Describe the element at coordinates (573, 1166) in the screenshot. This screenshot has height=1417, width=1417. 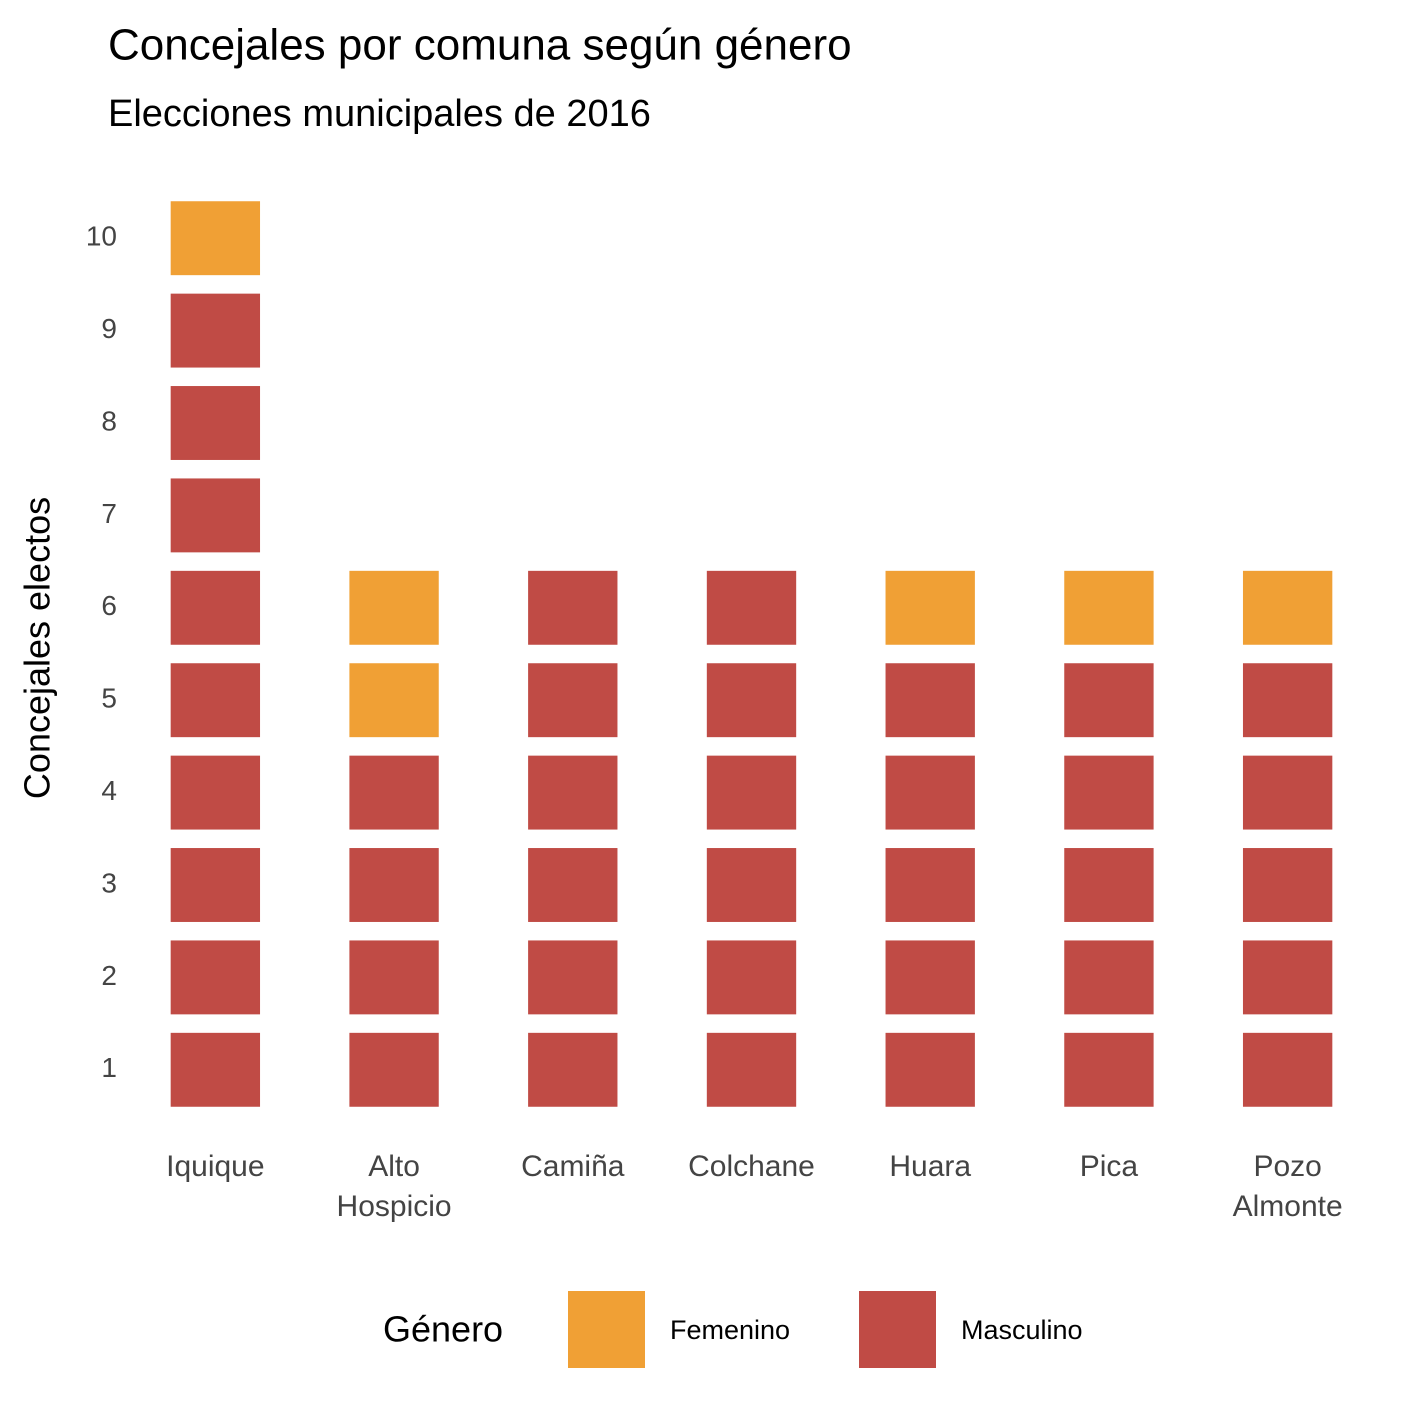
I see `x-tick-label: Camiña` at that location.